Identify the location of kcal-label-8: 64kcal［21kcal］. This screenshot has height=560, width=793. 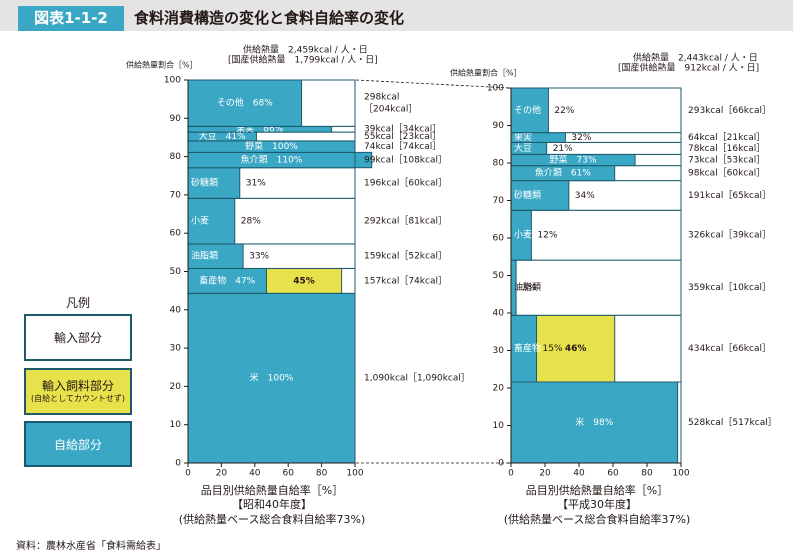
(726, 137).